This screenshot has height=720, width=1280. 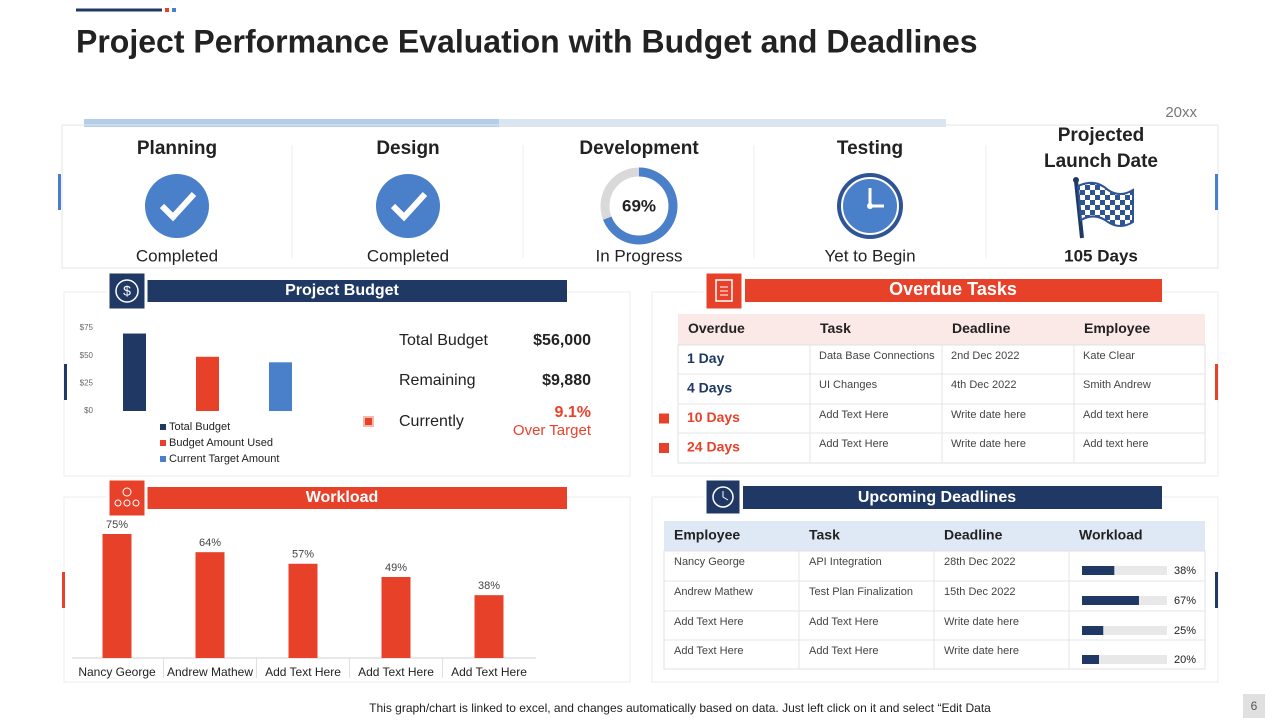 What do you see at coordinates (87, 327) in the screenshot?
I see `y-tick-label: $75` at bounding box center [87, 327].